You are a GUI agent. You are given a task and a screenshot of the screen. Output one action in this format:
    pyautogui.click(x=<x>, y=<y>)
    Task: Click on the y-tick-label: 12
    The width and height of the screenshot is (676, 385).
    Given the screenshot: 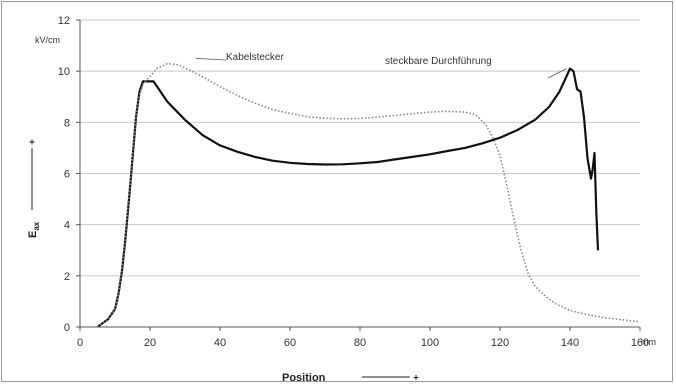 What is the action you would take?
    pyautogui.click(x=64, y=21)
    